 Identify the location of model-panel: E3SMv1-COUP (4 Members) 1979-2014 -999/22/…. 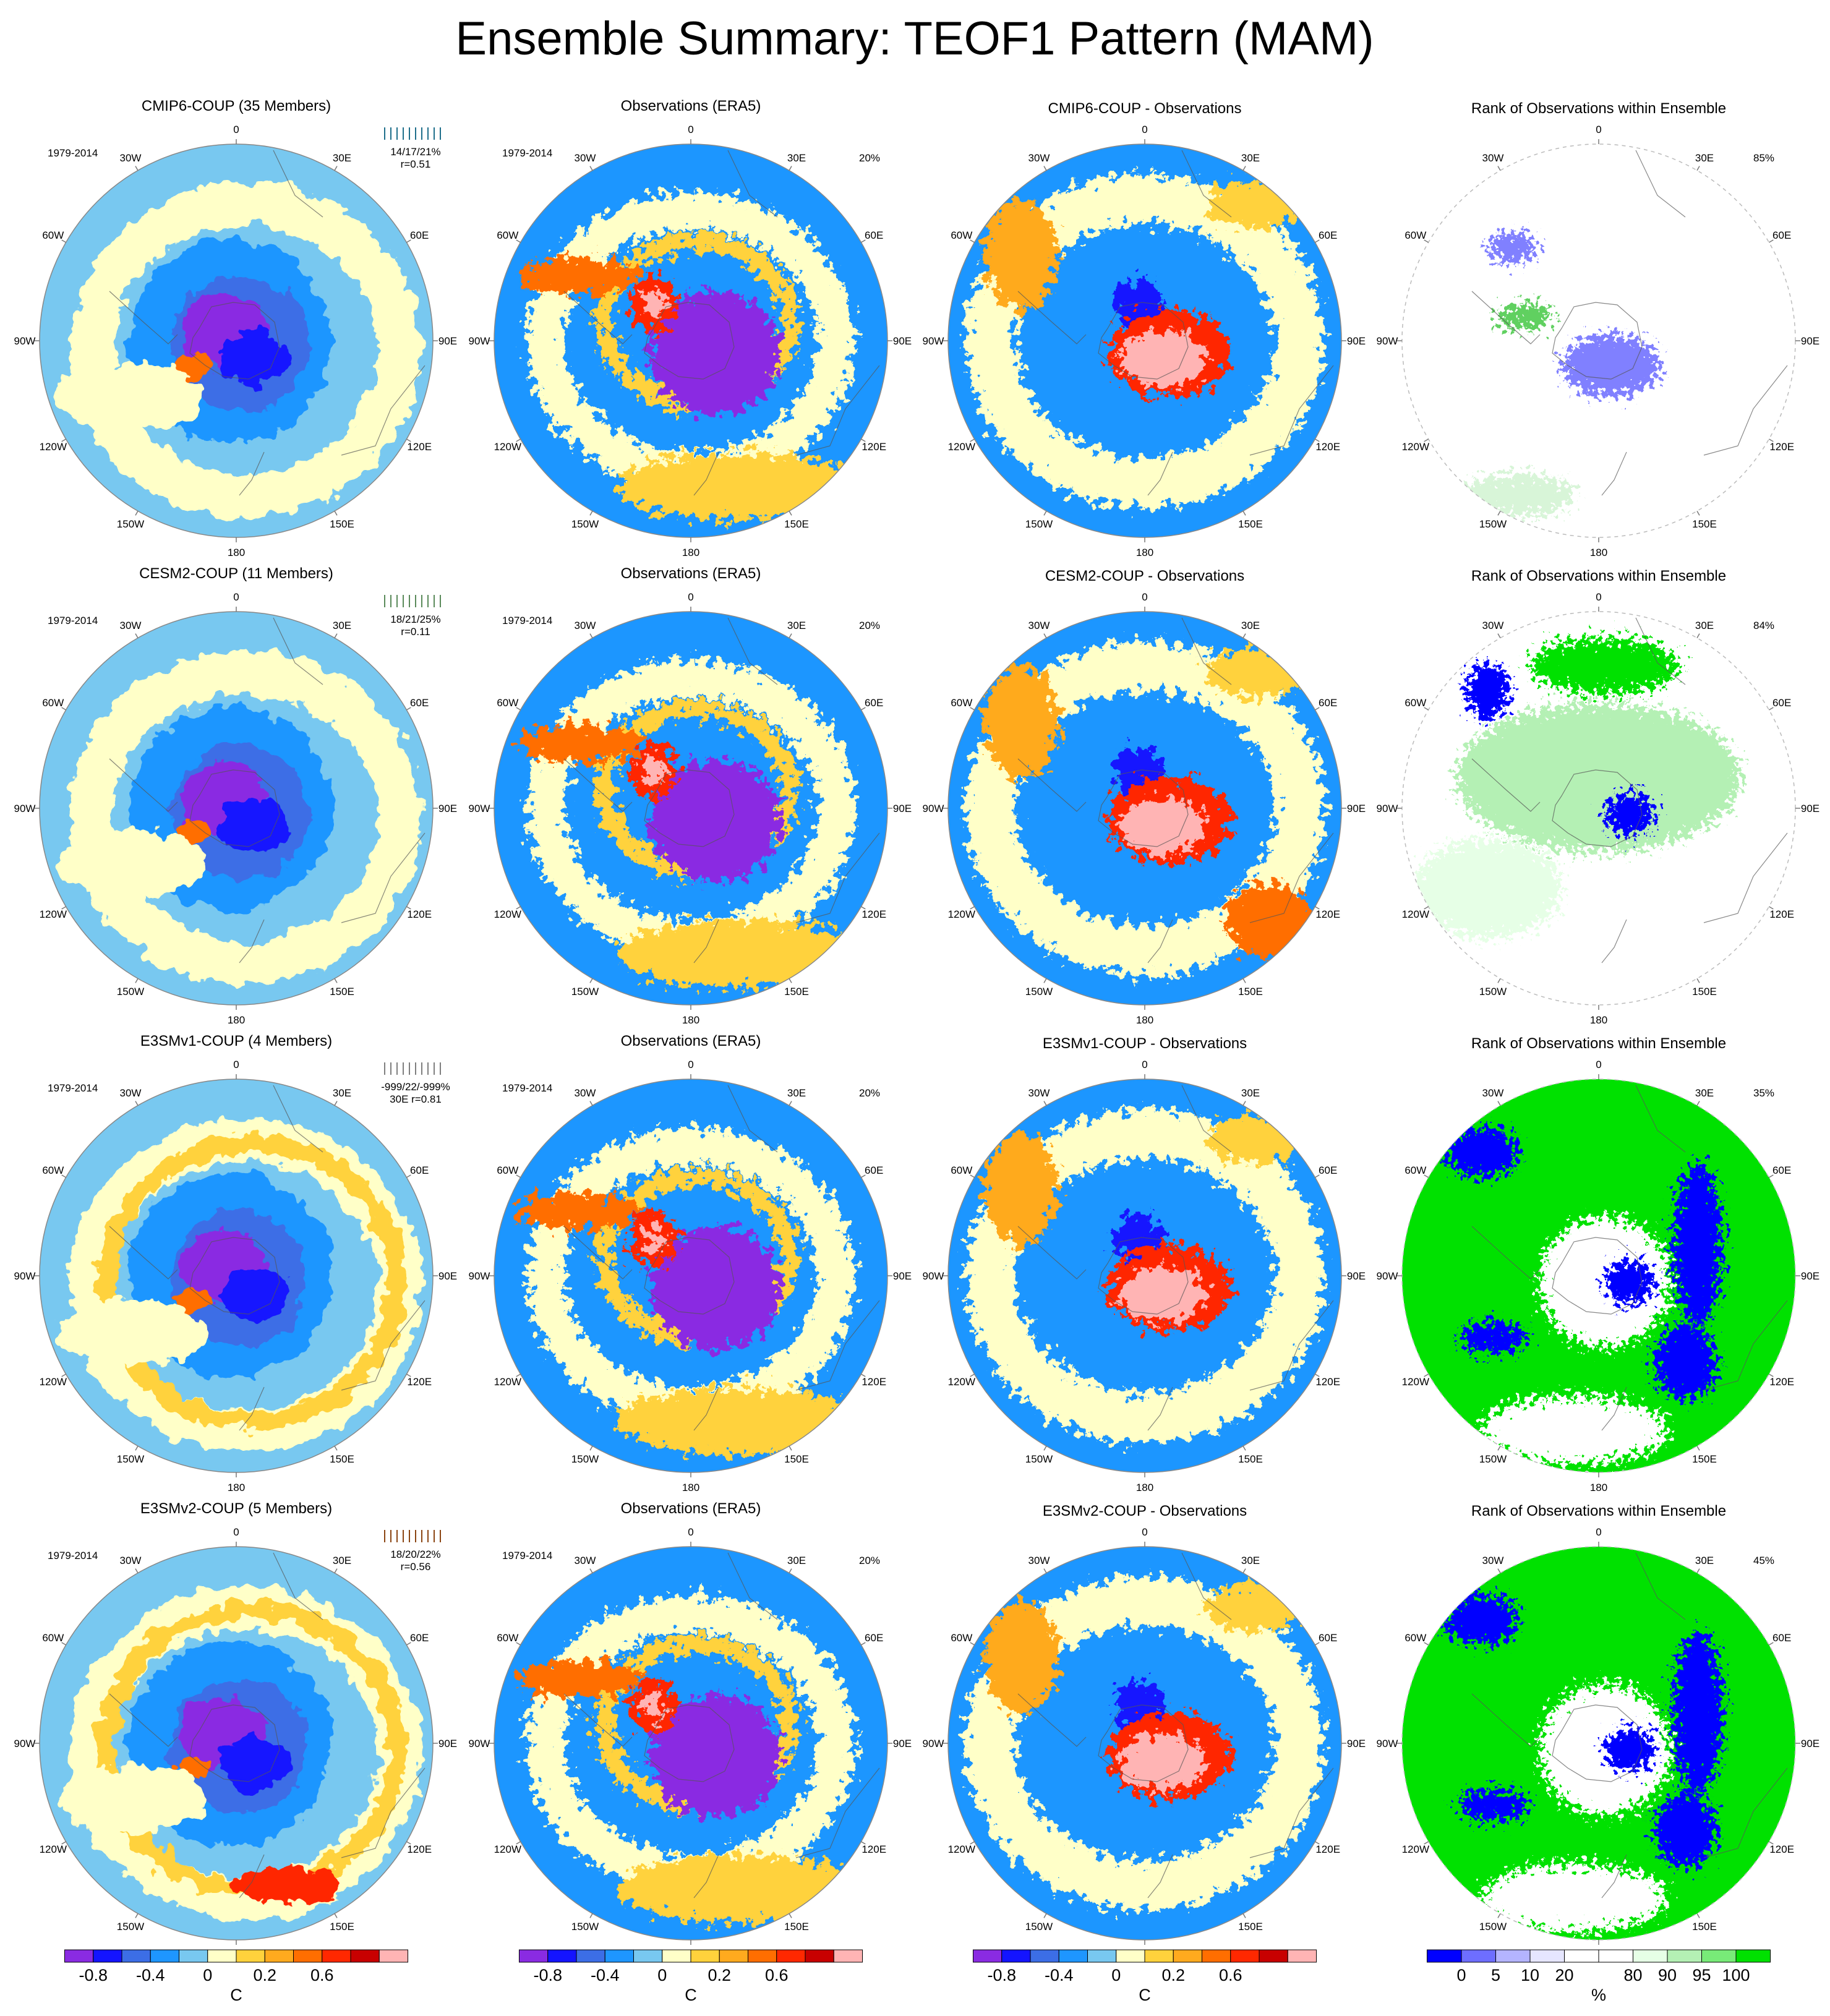
(236, 1263).